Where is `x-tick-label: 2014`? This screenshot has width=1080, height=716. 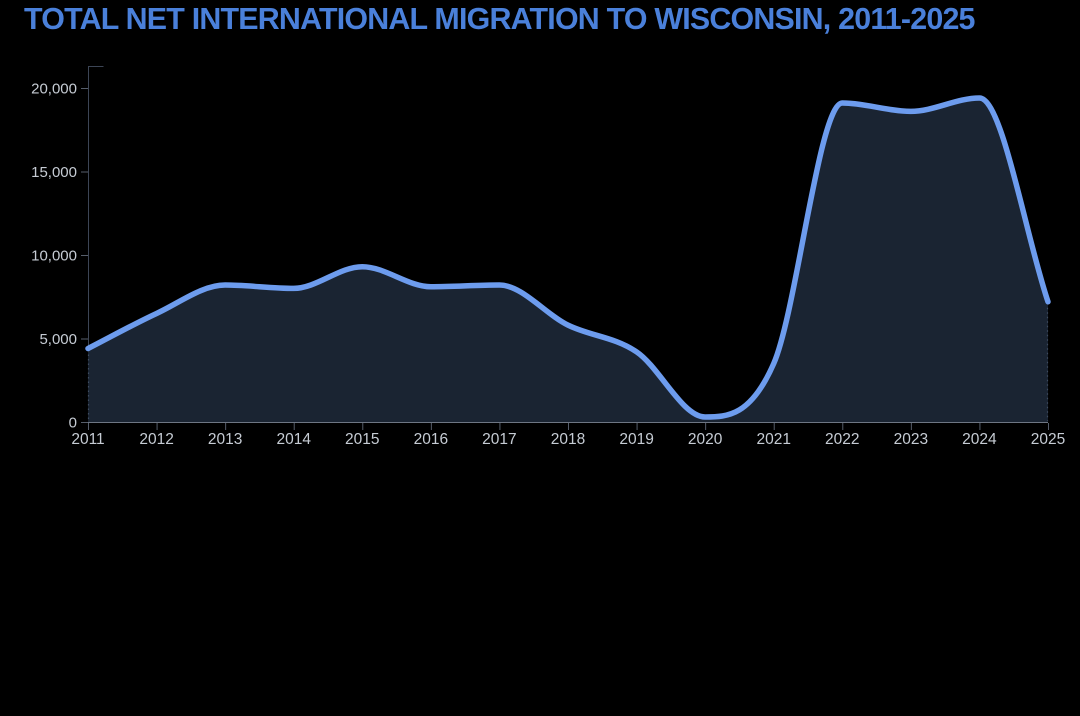
x-tick-label: 2014 is located at coordinates (293, 439).